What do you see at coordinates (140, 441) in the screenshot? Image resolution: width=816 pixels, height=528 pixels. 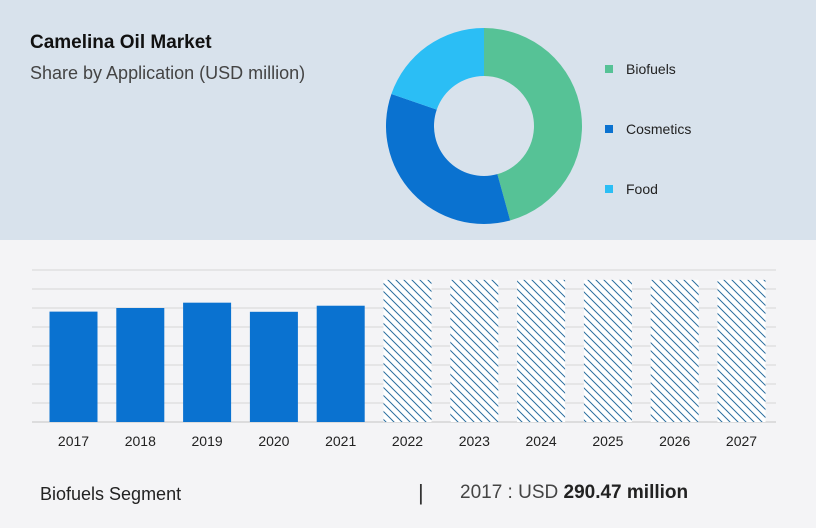 I see `x-tick-label: 2018` at bounding box center [140, 441].